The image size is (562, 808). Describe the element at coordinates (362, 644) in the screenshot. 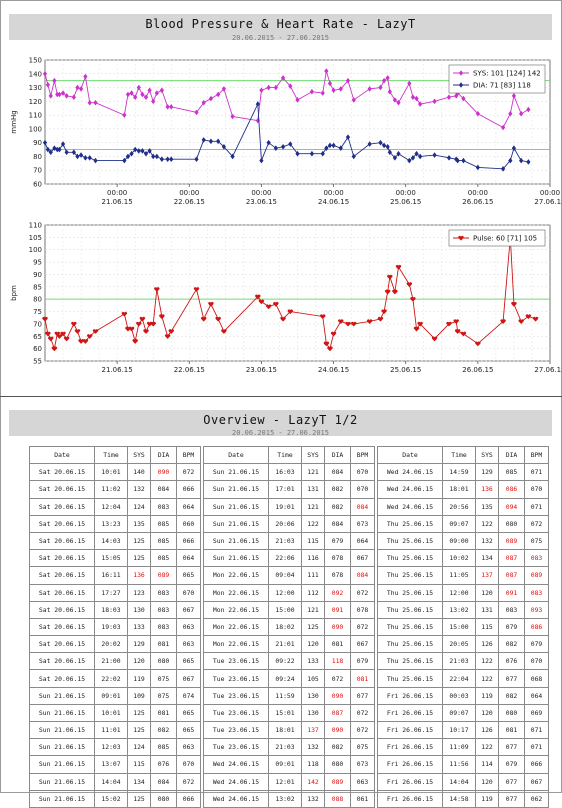

I see `bpm-cell: 067` at that location.